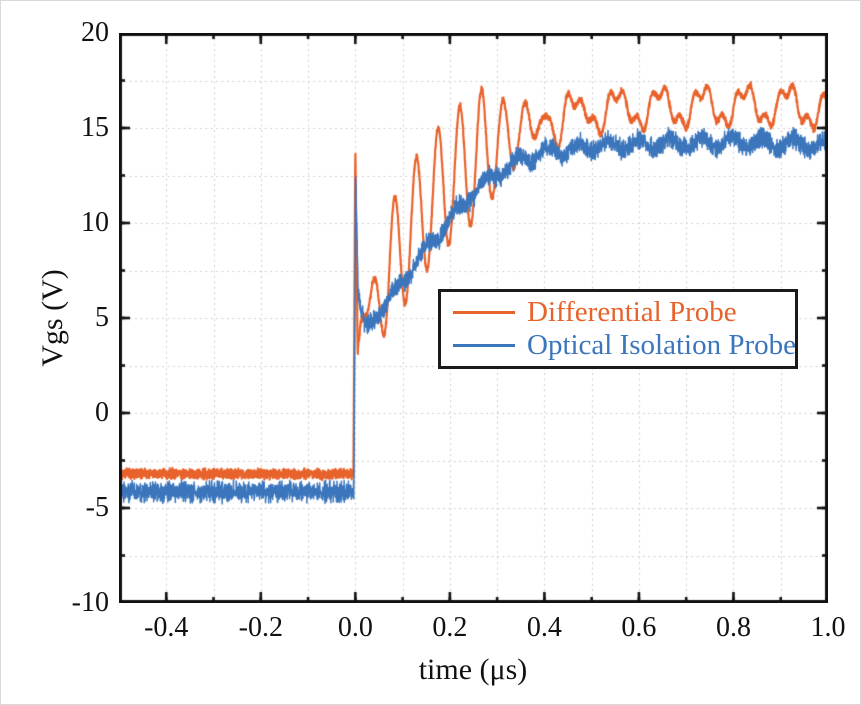  Describe the element at coordinates (260, 627) in the screenshot. I see `x-tick-label: -0.2` at that location.